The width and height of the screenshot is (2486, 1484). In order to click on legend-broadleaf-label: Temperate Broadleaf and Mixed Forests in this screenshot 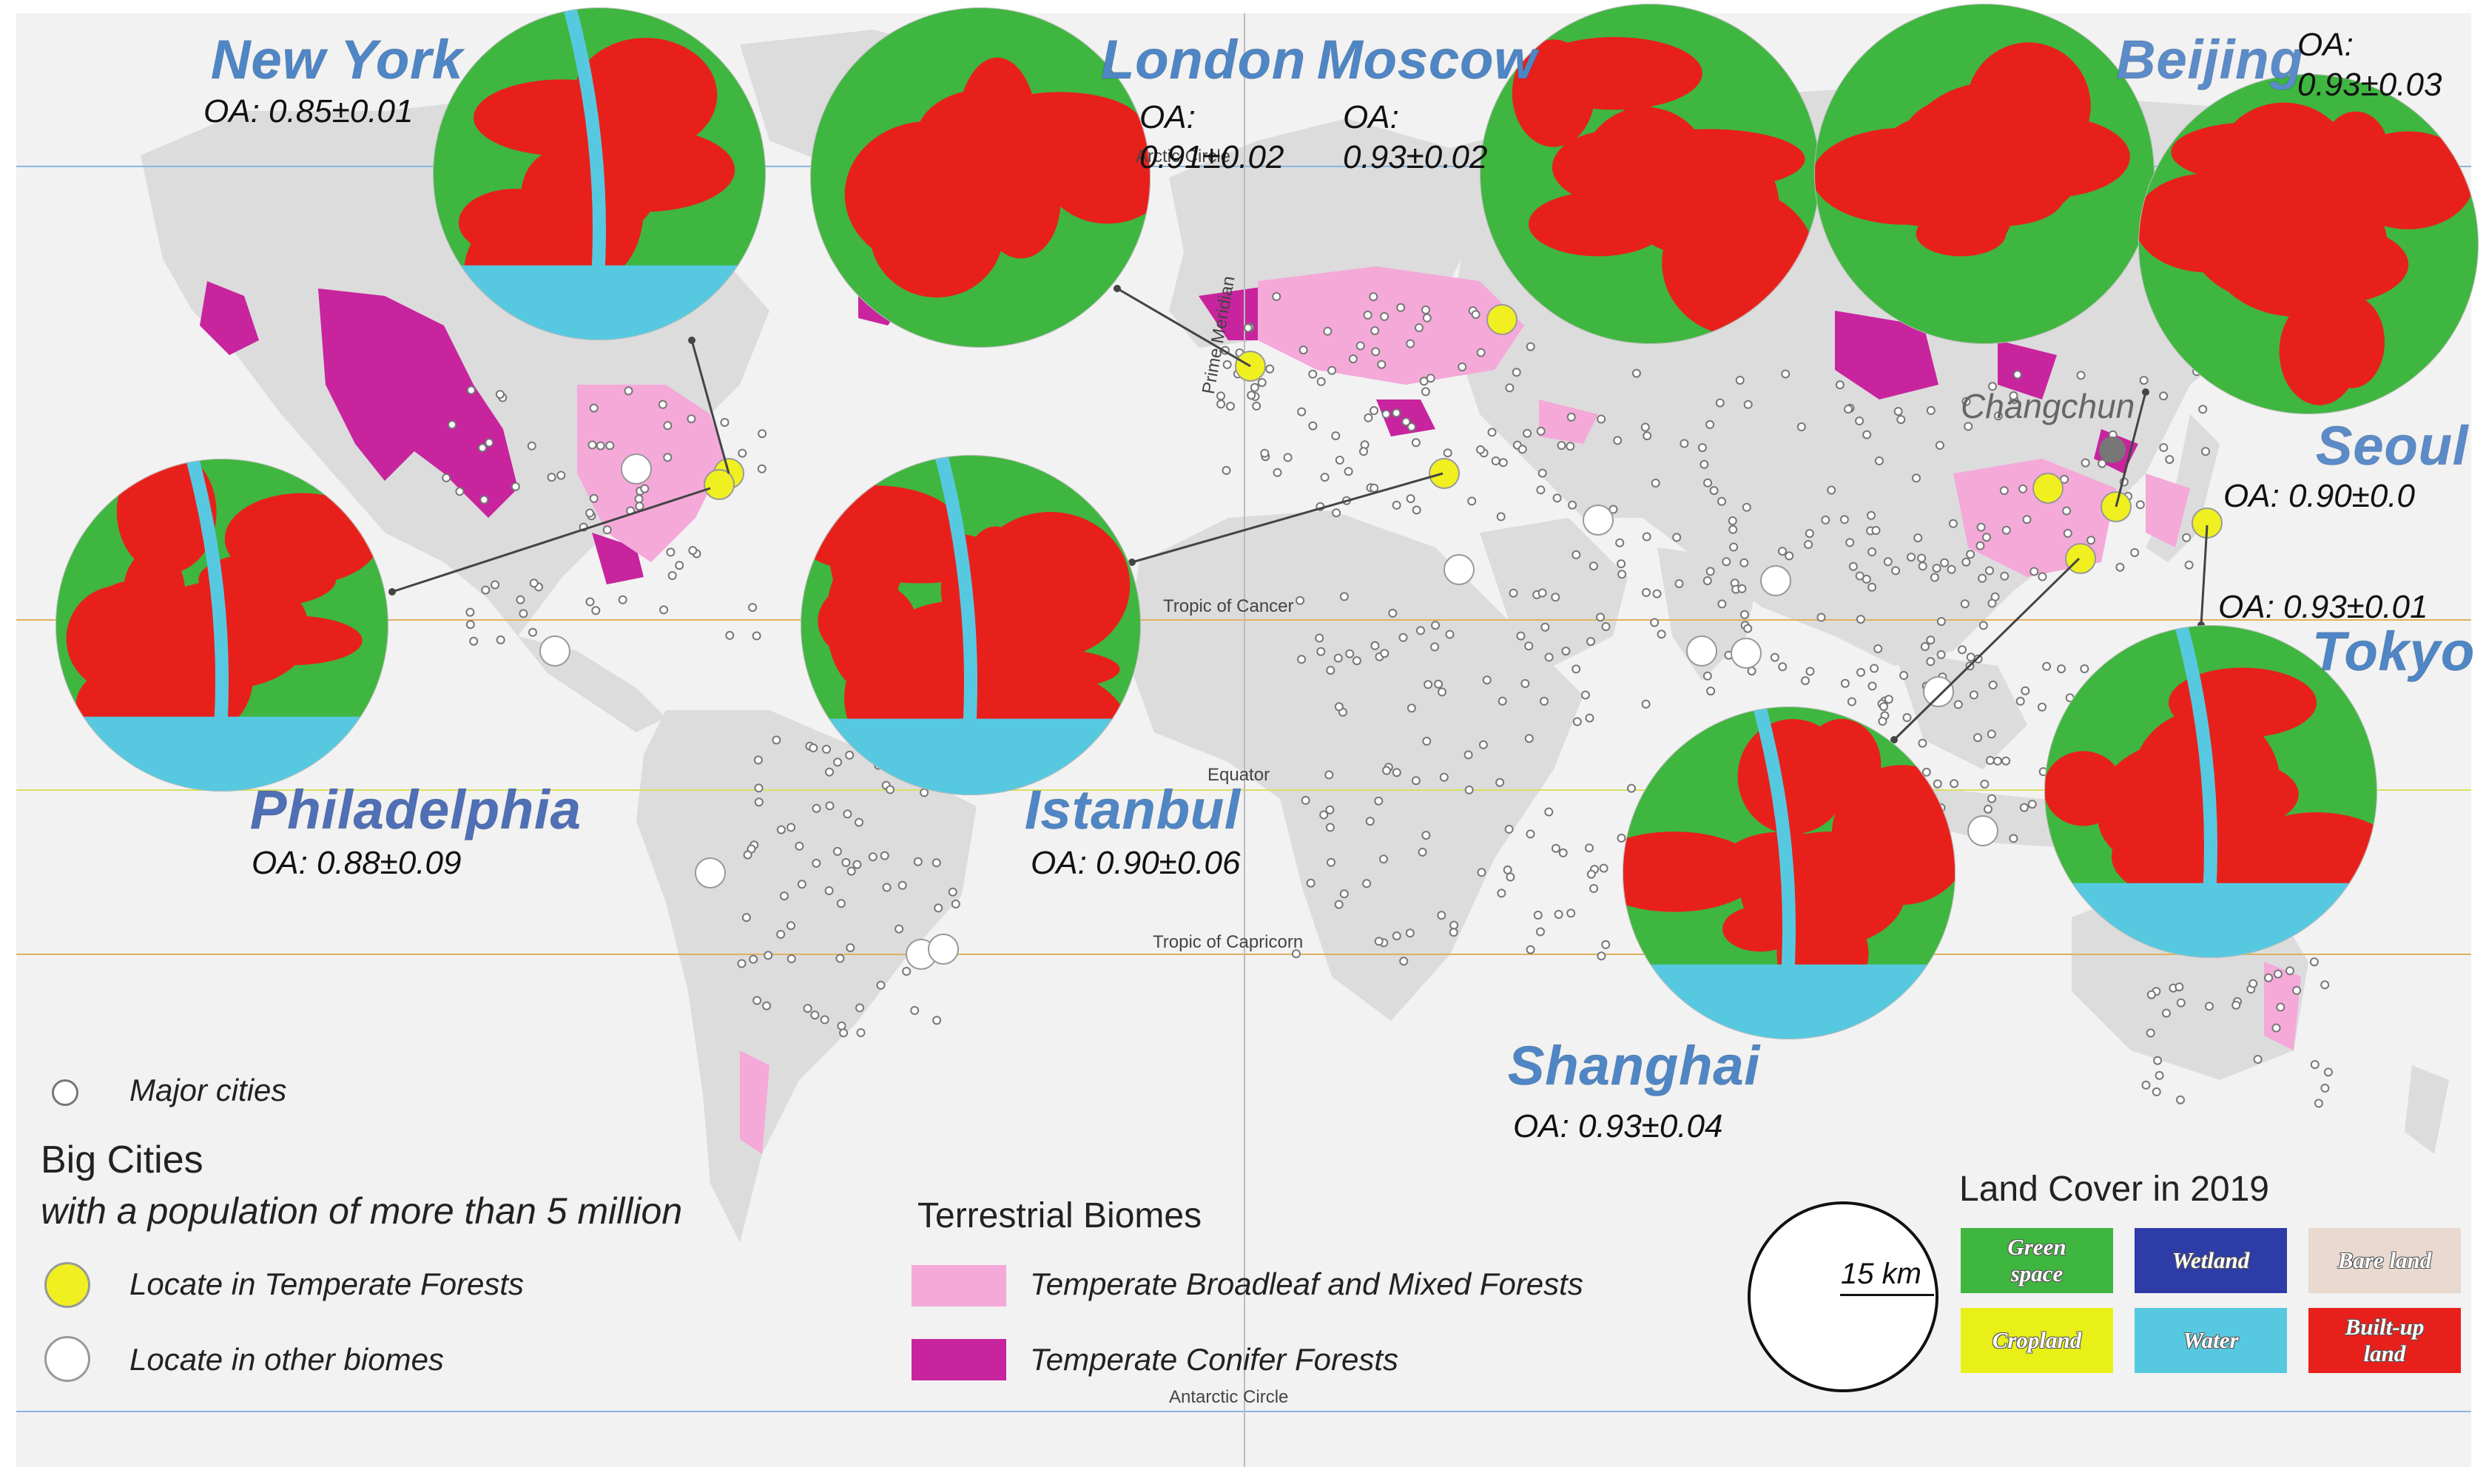, I will do `click(1306, 1284)`.